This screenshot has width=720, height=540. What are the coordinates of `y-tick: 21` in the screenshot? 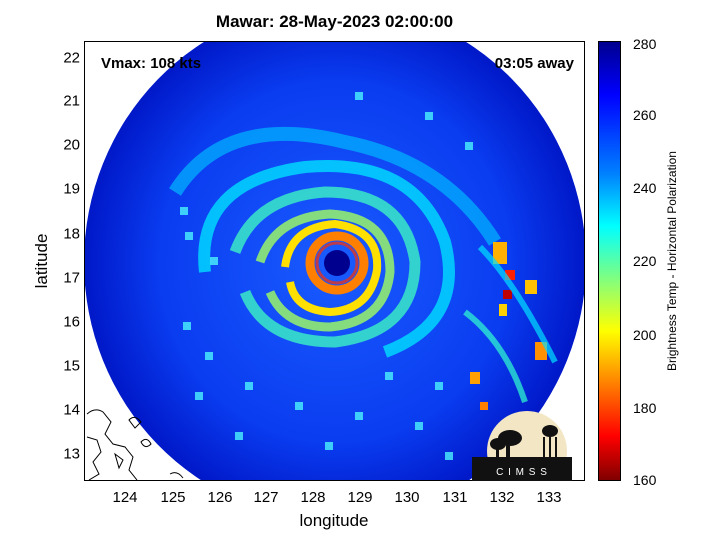 It's located at (71, 101).